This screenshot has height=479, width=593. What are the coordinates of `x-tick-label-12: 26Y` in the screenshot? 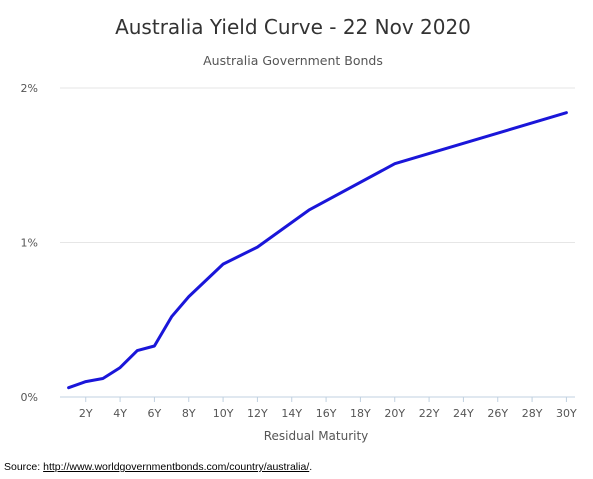 It's located at (497, 413).